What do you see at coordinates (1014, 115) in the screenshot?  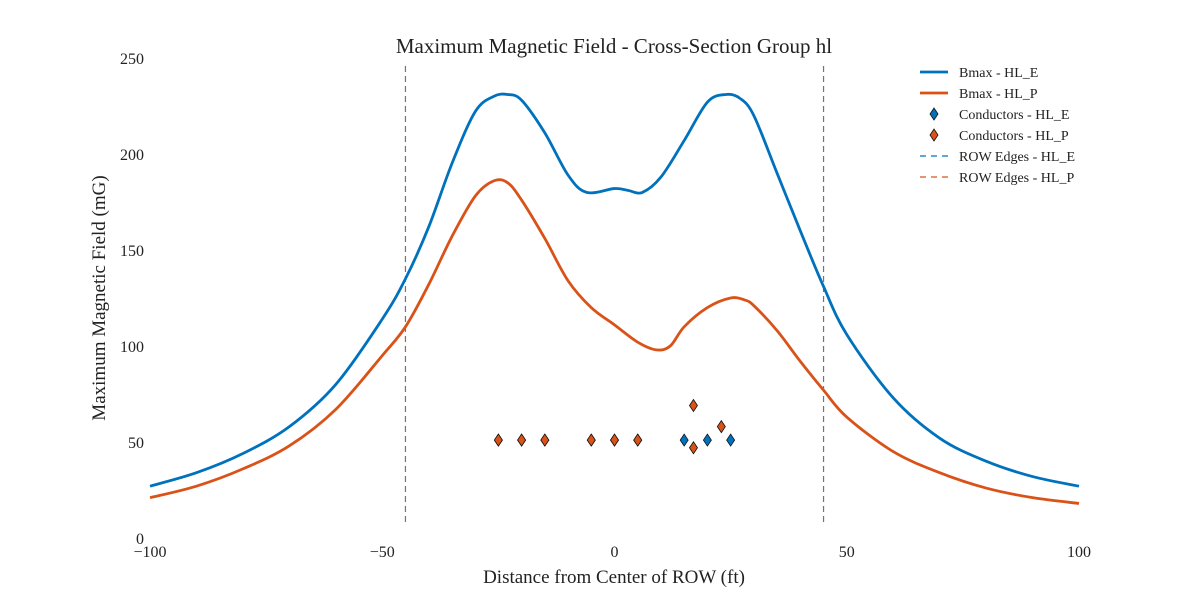 I see `legend-label-conductors-hl-e: Conductors - HL_E` at bounding box center [1014, 115].